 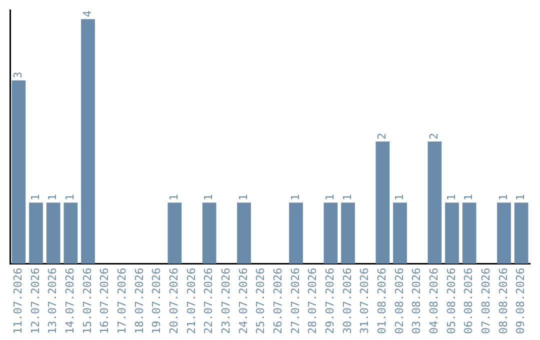 What do you see at coordinates (451, 301) in the screenshot?
I see `x-tick-label: 05.08.2026` at bounding box center [451, 301].